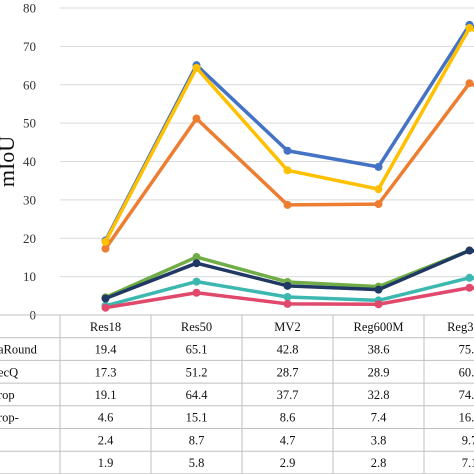 The image size is (474, 474). Describe the element at coordinates (7, 395) in the screenshot. I see `series-name: rop` at that location.